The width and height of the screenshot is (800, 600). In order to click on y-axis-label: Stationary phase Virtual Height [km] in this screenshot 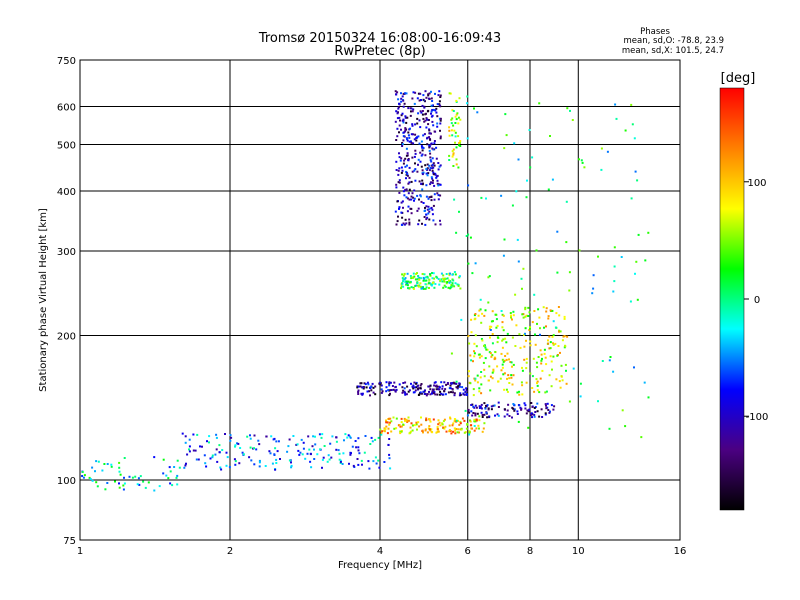, I will do `click(43, 300)`.